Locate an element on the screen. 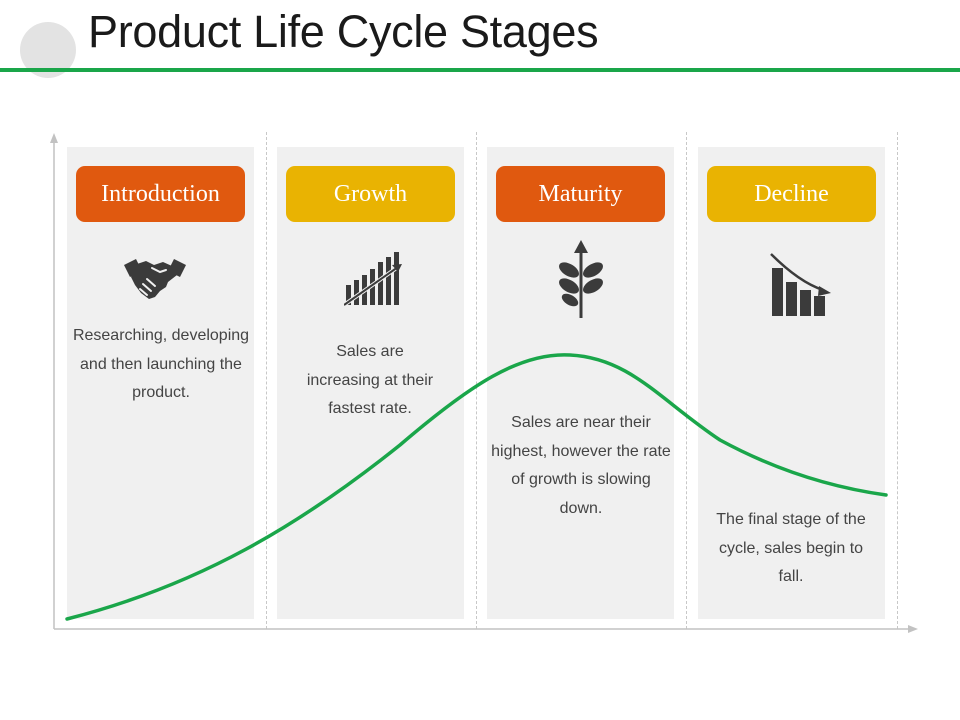  description-line: fall. is located at coordinates (791, 576).